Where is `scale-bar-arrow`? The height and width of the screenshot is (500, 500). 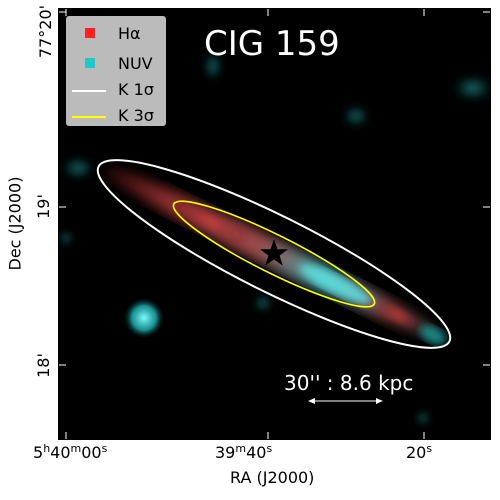
scale-bar-arrow is located at coordinates (345, 401).